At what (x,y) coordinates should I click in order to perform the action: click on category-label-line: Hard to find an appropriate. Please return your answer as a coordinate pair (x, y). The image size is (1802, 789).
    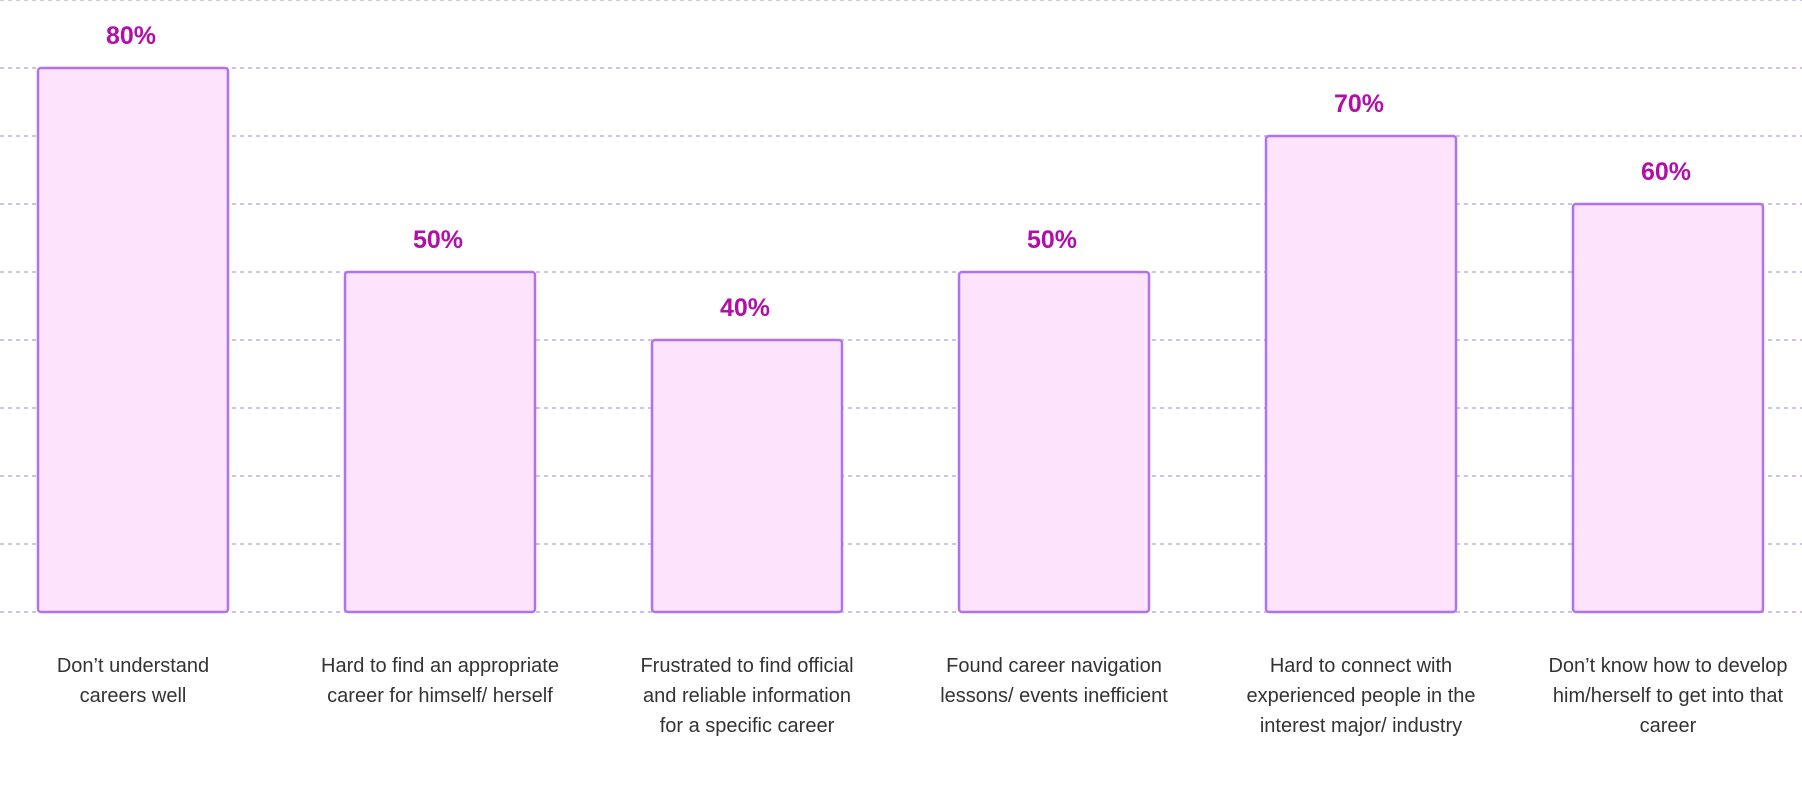
    Looking at the image, I should click on (440, 666).